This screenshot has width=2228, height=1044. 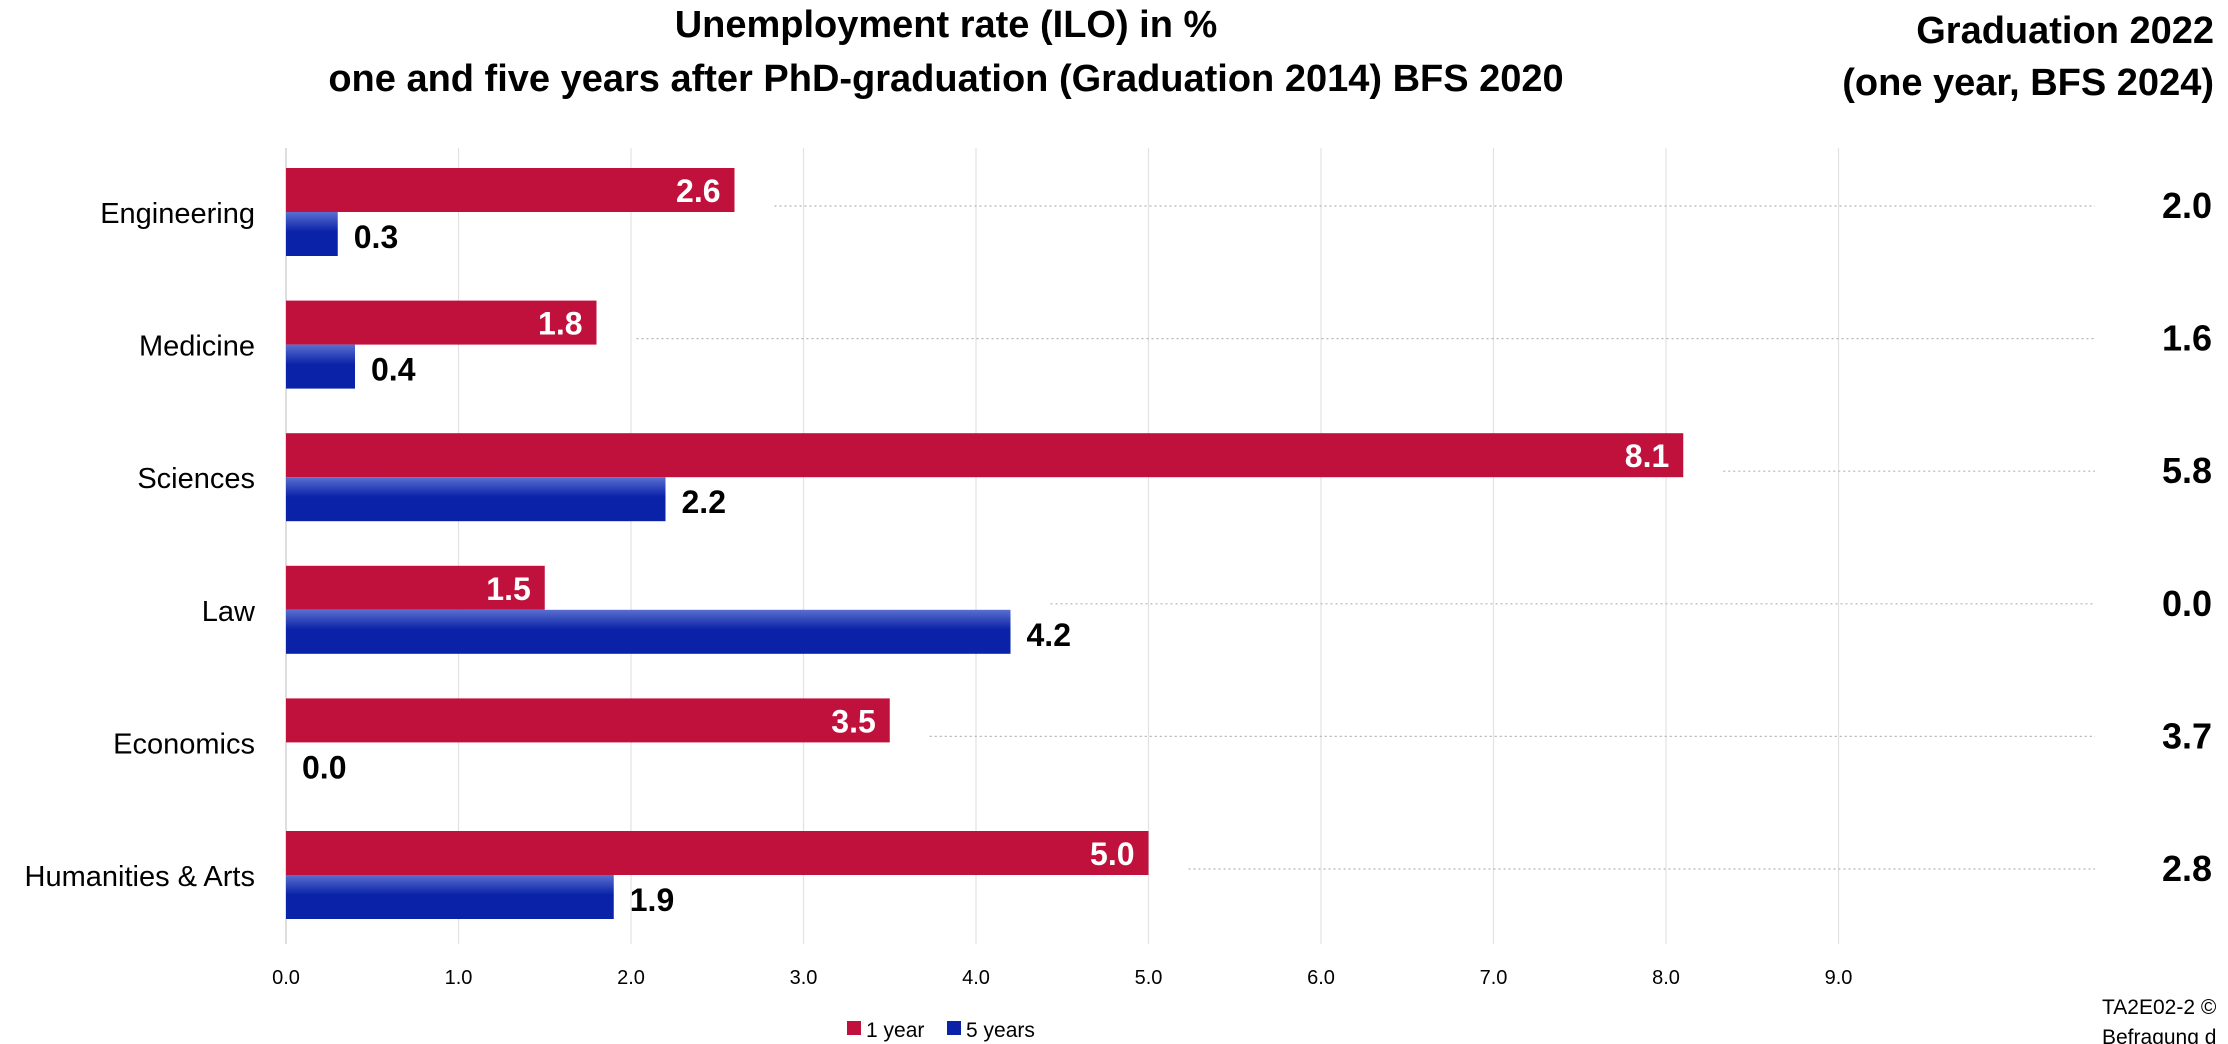 What do you see at coordinates (1112, 854) in the screenshot?
I see `data-label-1-year: 5.0` at bounding box center [1112, 854].